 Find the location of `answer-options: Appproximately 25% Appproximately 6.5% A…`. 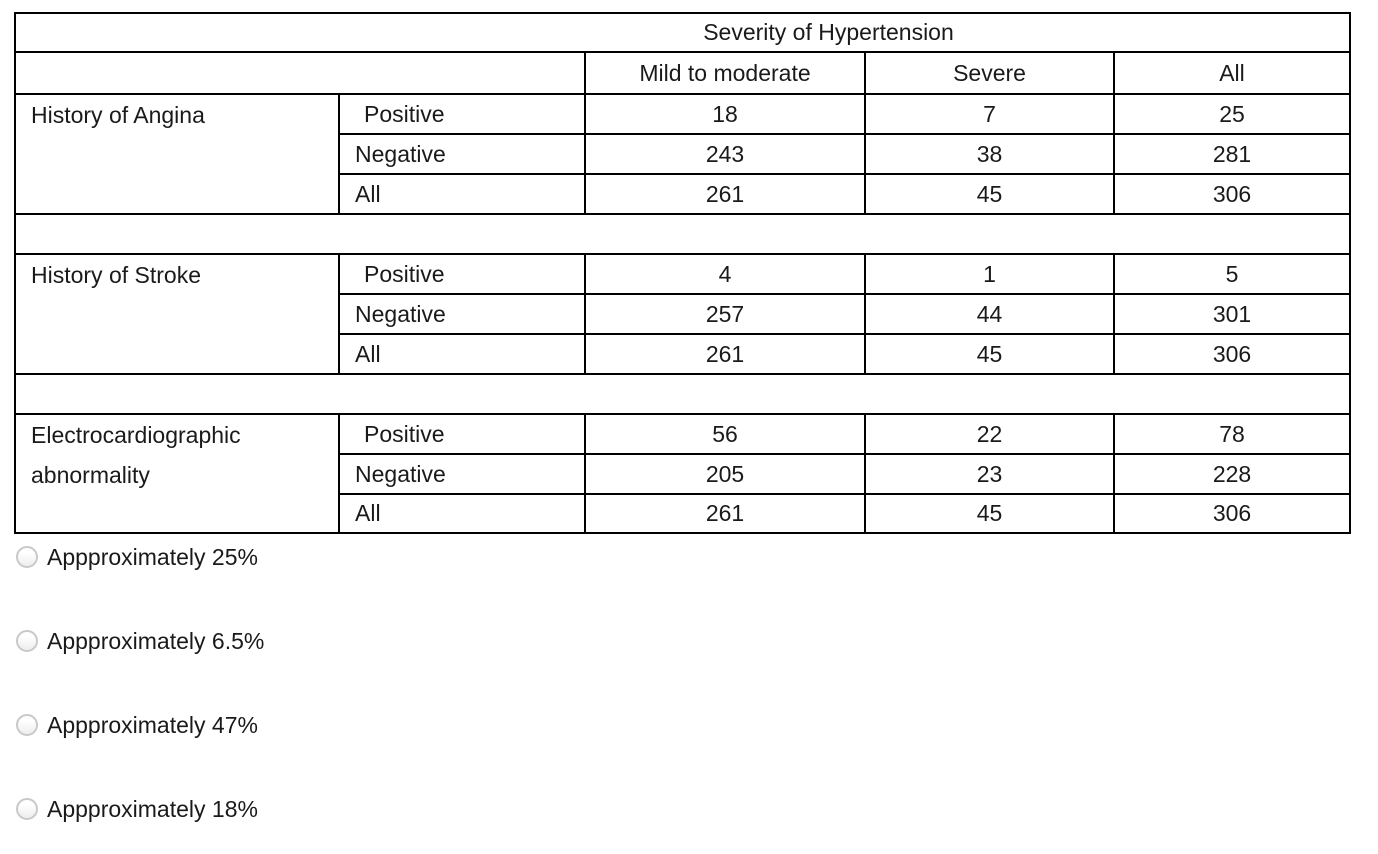

answer-options: Appproximately 25% Appproximately 6.5% A… is located at coordinates (140, 698).